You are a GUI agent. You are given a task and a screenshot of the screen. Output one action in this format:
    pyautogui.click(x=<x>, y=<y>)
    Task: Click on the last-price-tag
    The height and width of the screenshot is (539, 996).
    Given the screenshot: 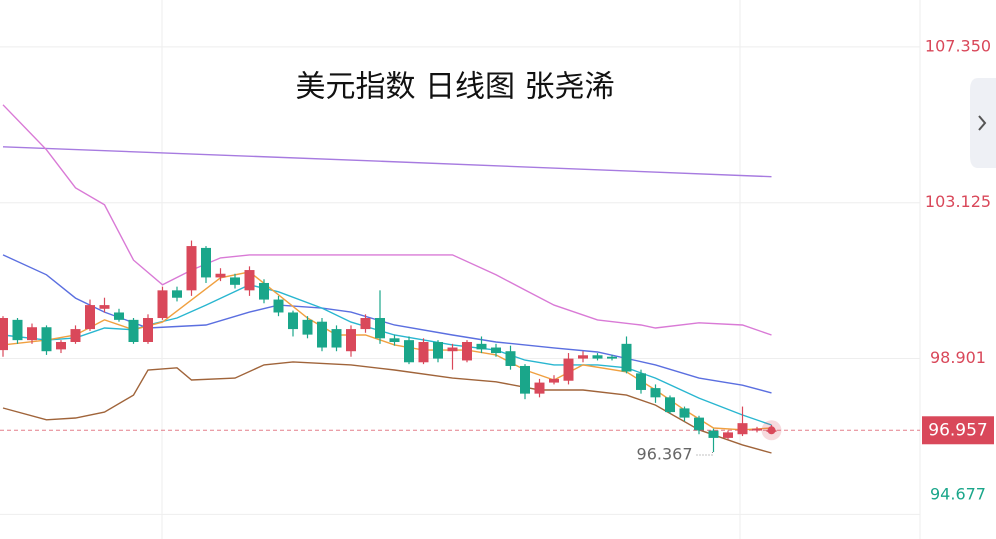 What is the action you would take?
    pyautogui.click(x=958, y=430)
    